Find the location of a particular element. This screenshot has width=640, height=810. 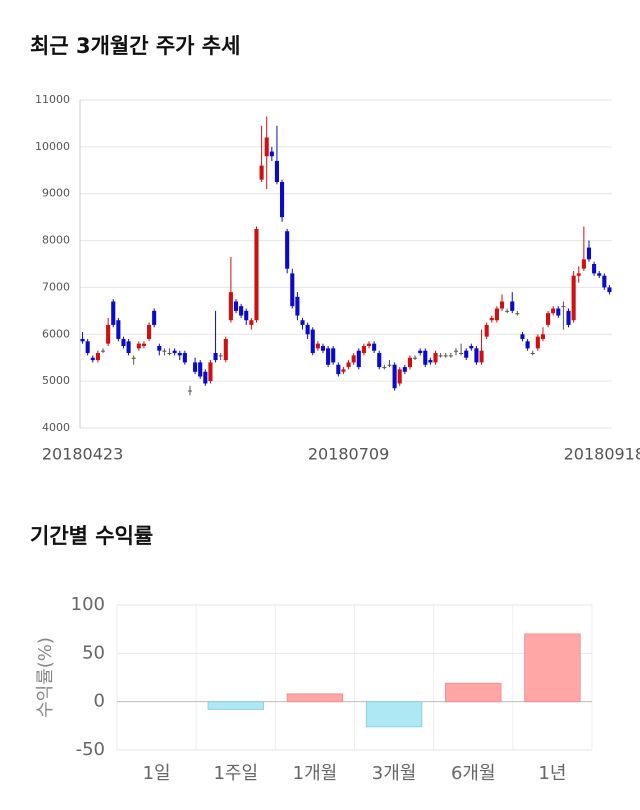

y-tick-label: 100 is located at coordinates (88, 604).